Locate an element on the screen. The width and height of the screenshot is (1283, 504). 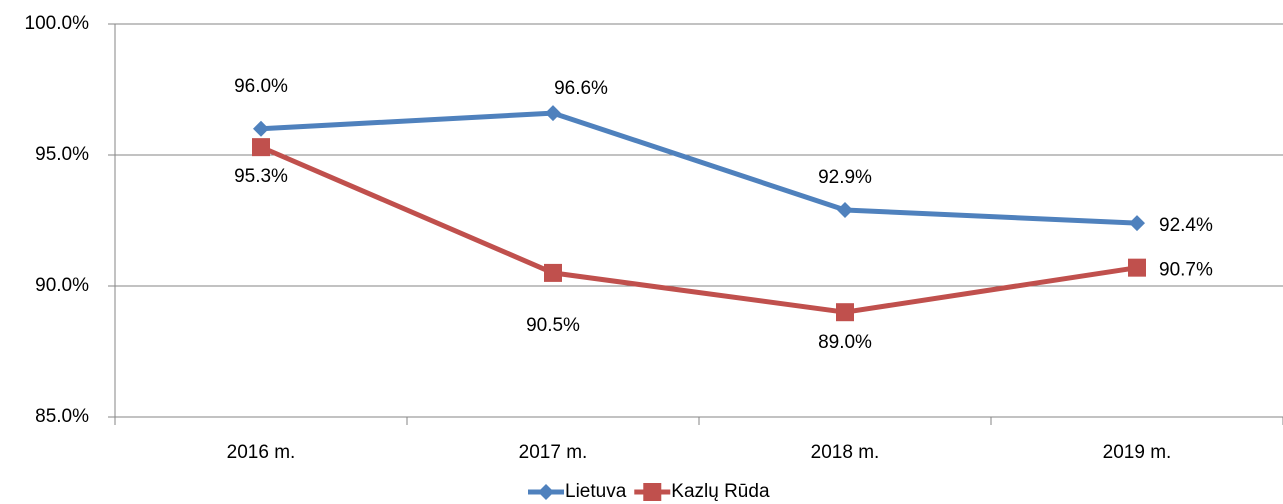
data-label: 90.7% is located at coordinates (1186, 270).